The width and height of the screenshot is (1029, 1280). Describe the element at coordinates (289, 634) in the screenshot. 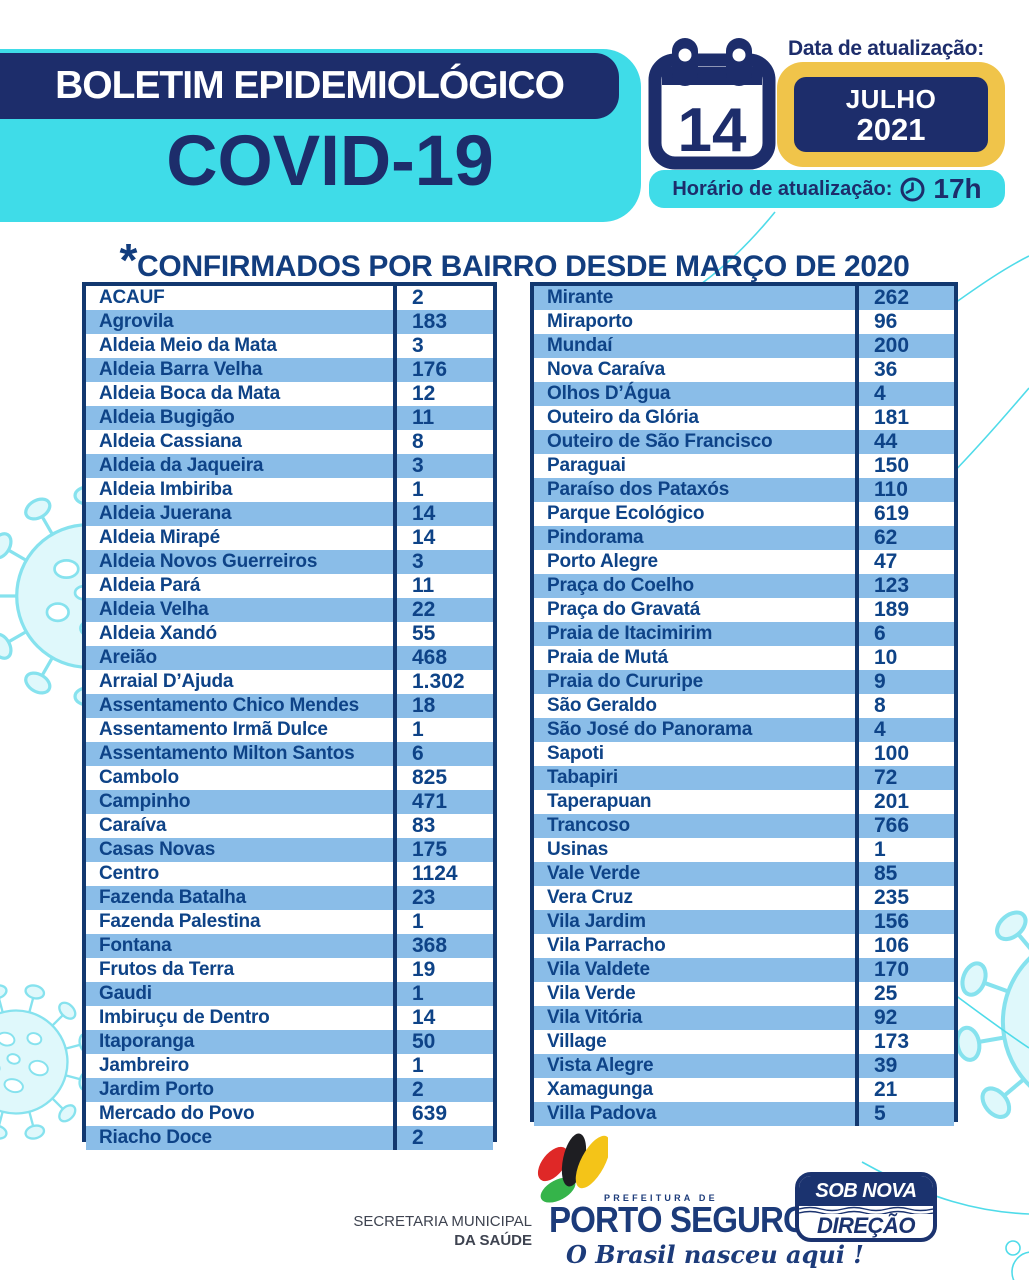

I see `table-row: Aldeia Xandó 55` at that location.